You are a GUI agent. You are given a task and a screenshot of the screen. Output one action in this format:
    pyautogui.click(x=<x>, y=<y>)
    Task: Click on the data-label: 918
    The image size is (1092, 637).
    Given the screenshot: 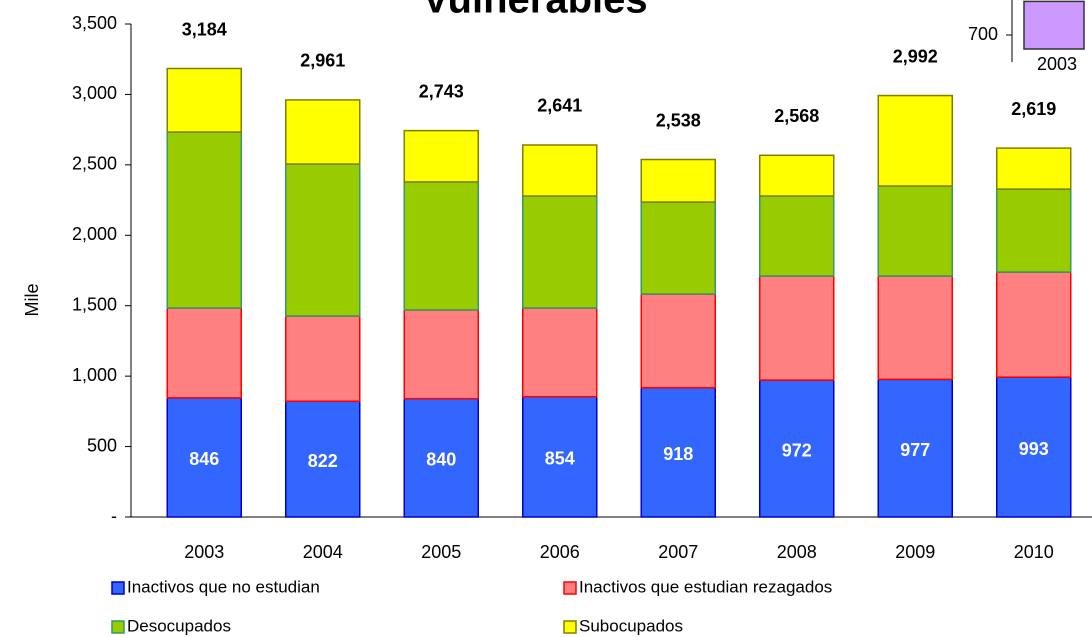 What is the action you would take?
    pyautogui.click(x=678, y=454)
    